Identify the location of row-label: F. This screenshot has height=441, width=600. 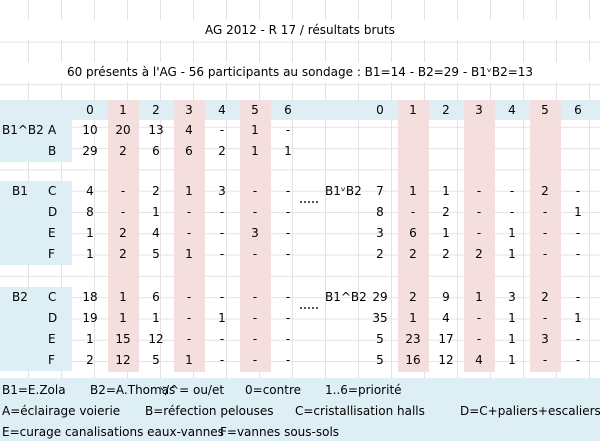
(51, 254).